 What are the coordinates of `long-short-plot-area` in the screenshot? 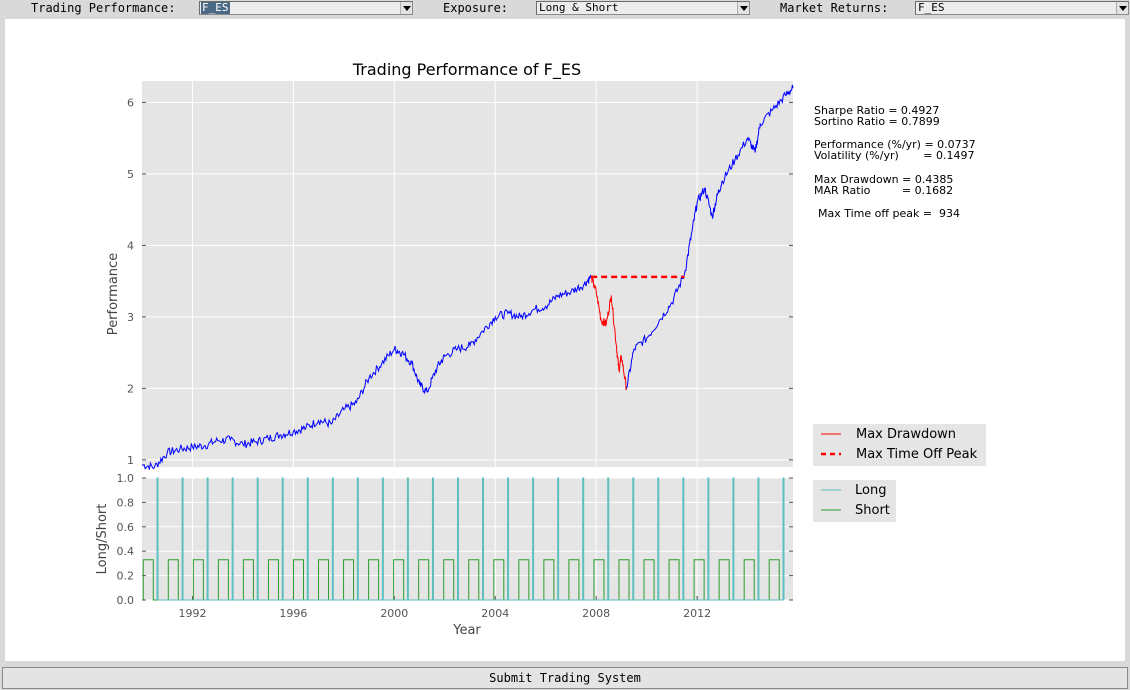 It's located at (467, 539).